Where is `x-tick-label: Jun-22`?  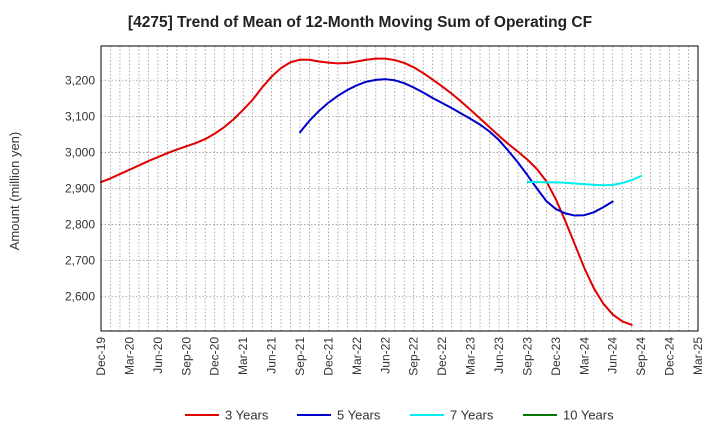 x-tick-label: Jun-22 is located at coordinates (385, 355).